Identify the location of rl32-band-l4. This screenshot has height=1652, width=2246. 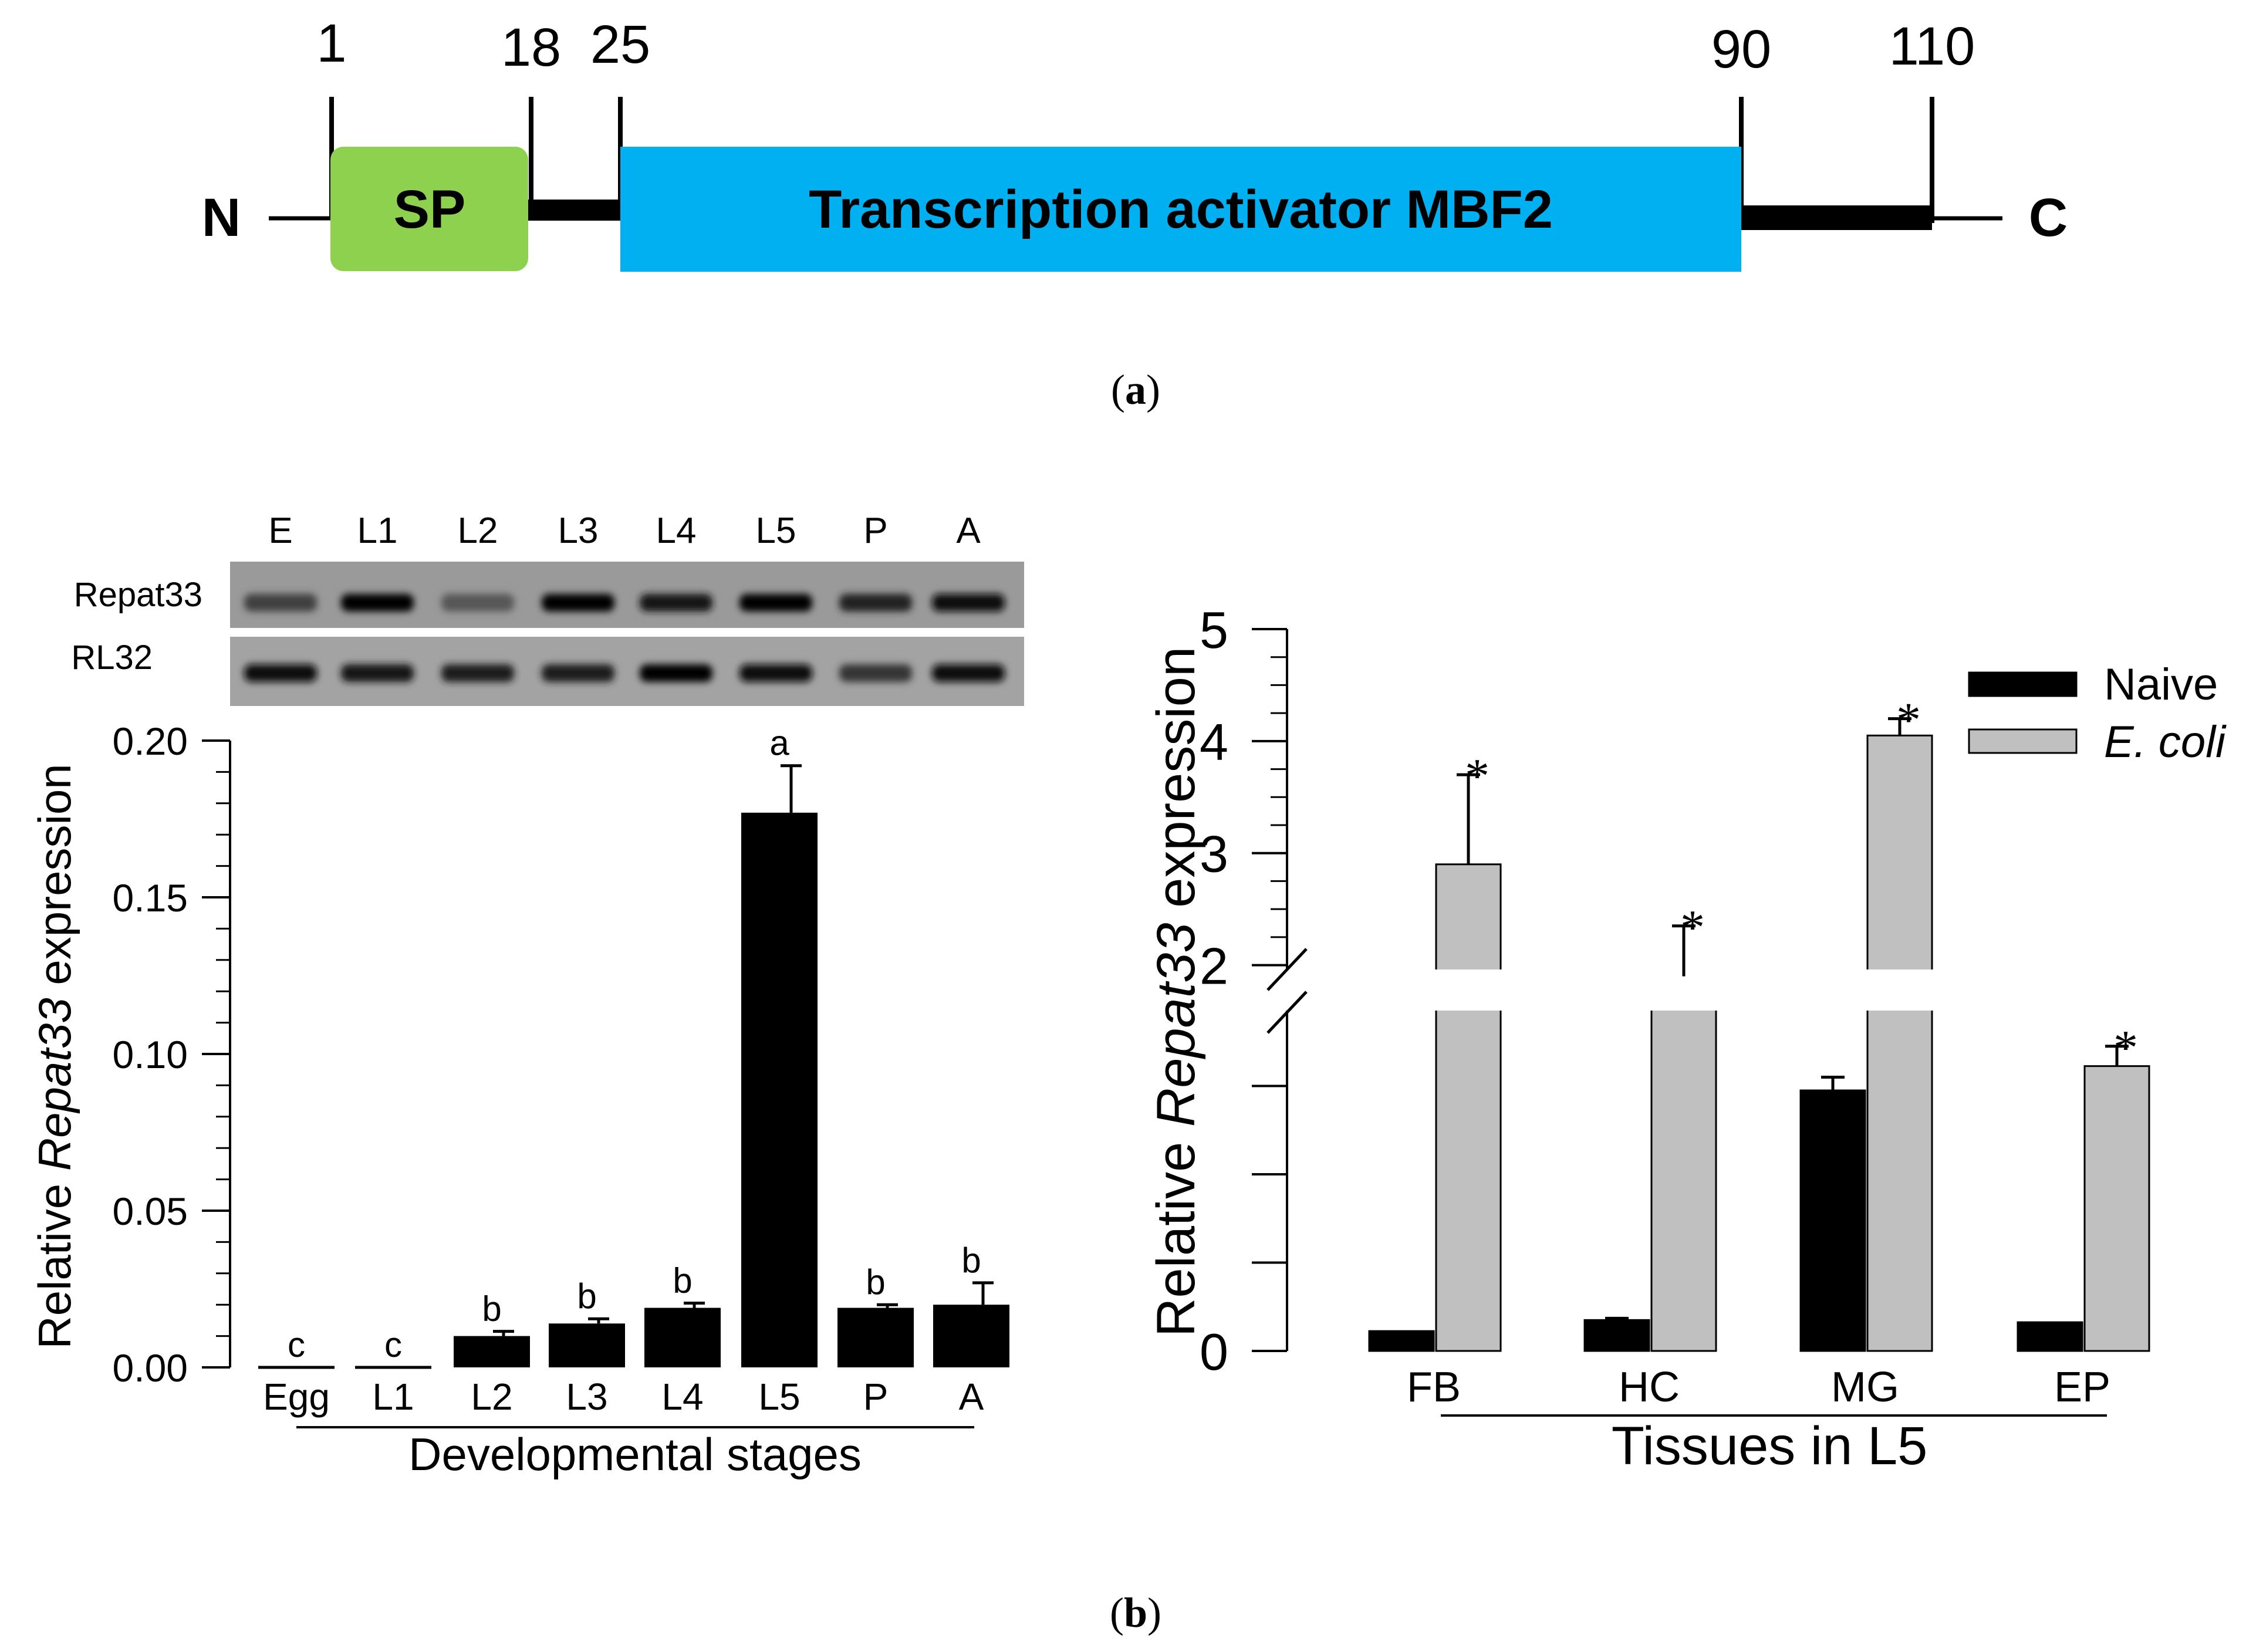
(676, 673).